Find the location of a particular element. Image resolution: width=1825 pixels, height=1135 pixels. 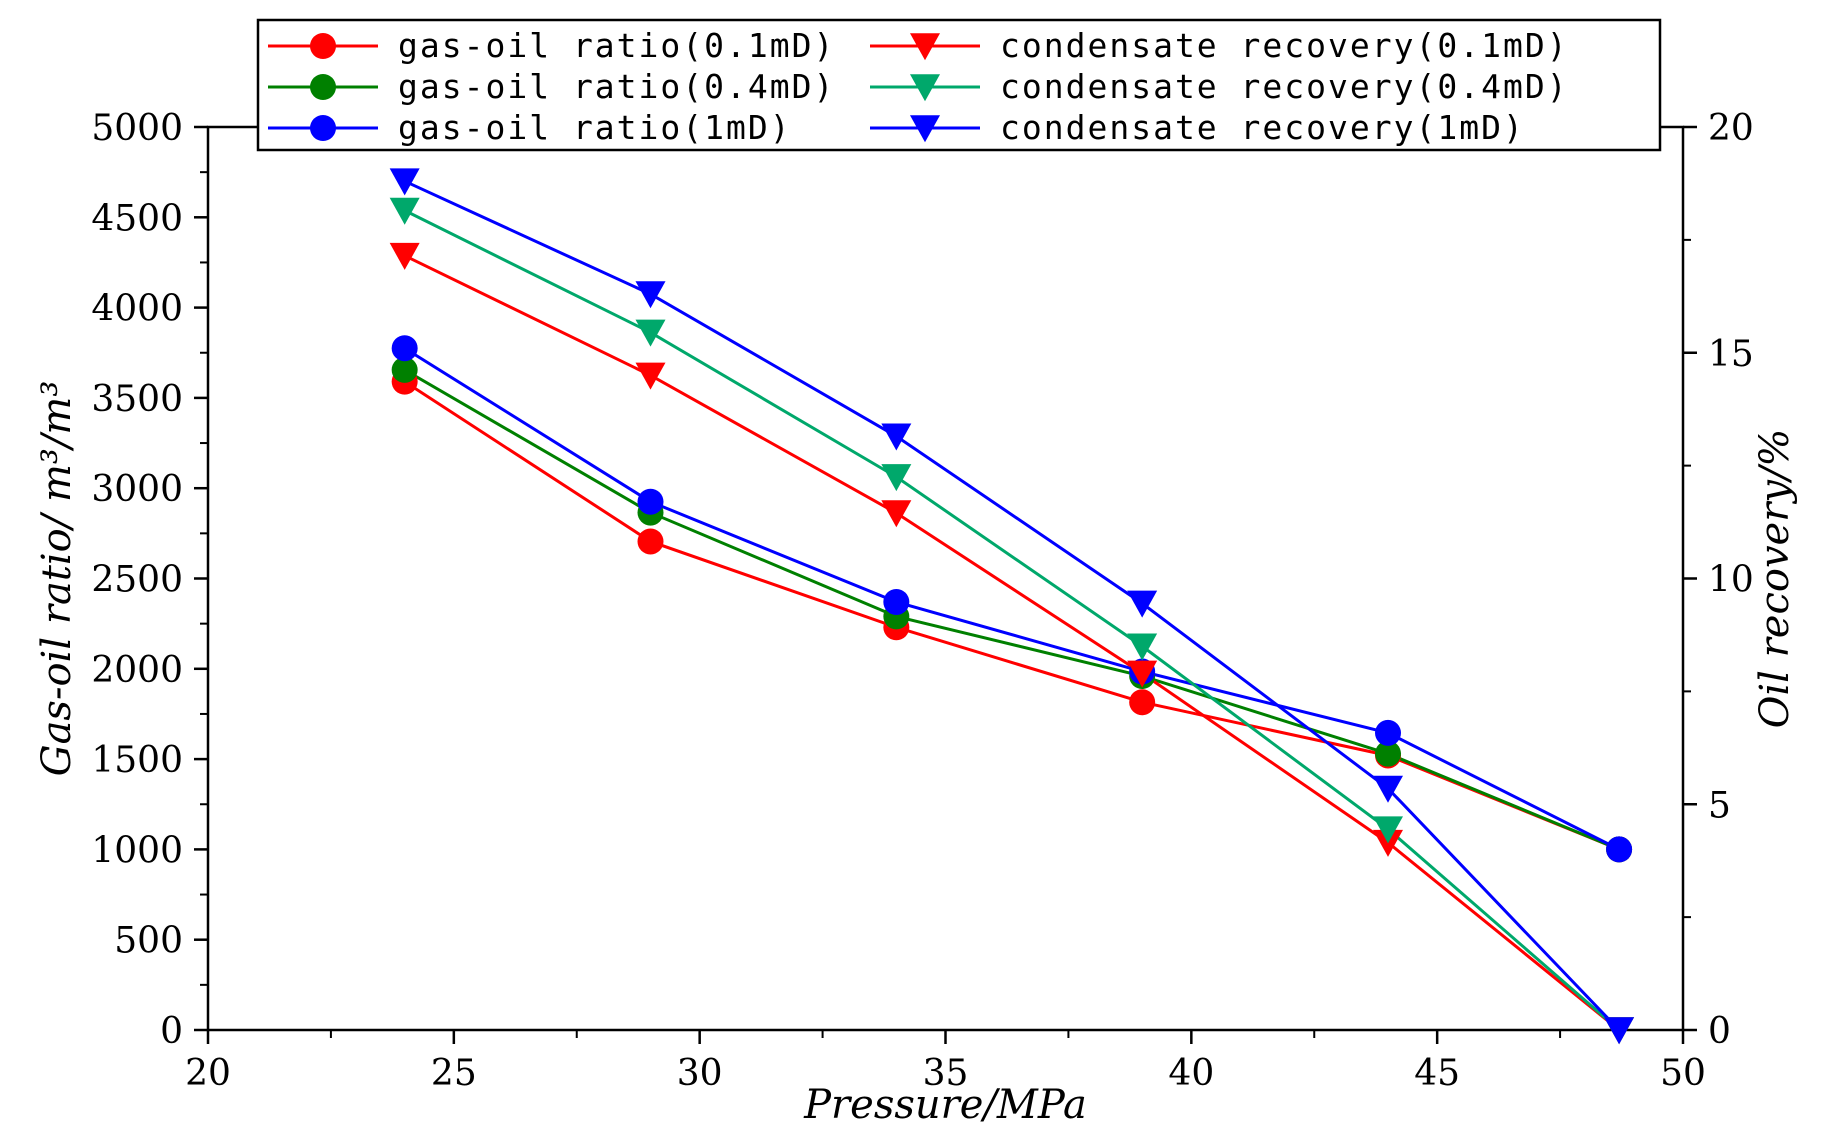

y-right-tick-label: 15 is located at coordinates (1731, 354).